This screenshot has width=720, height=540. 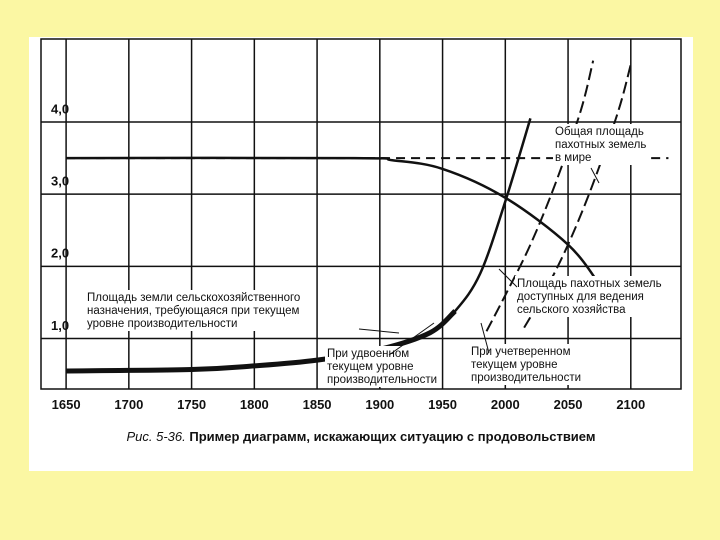 What do you see at coordinates (60, 180) in the screenshot?
I see `y-tick-label: 3,0` at bounding box center [60, 180].